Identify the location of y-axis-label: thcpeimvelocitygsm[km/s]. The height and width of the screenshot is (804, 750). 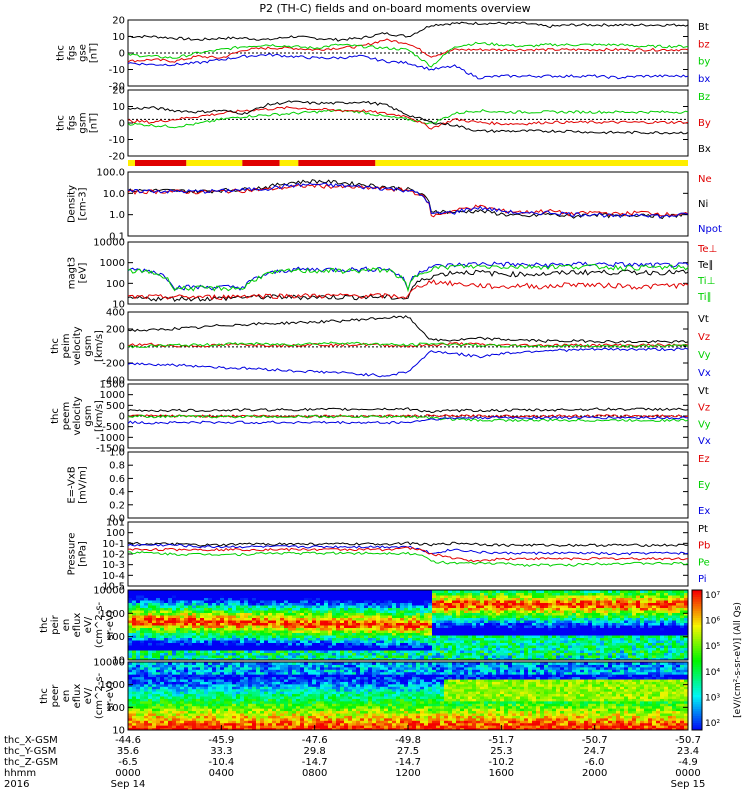
(77, 345).